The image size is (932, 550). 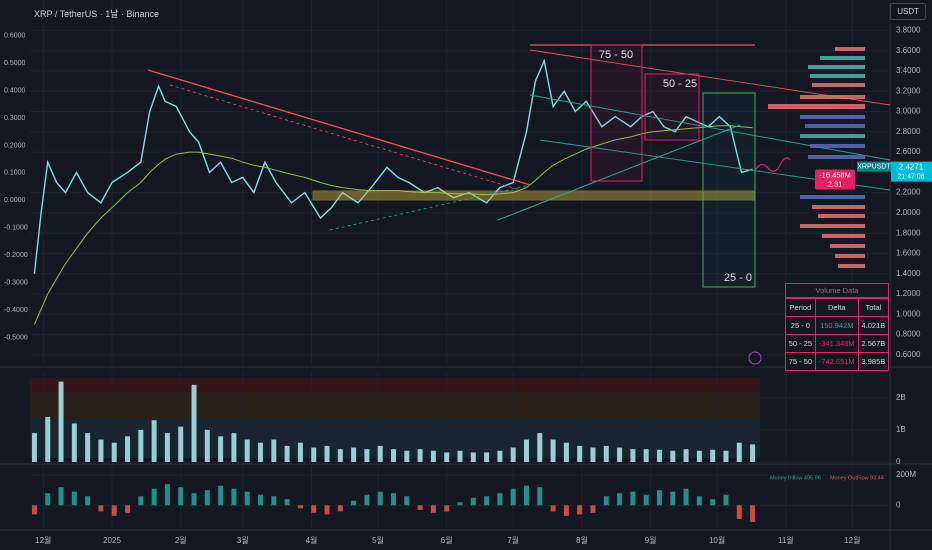 I want to click on y-tick-label: 0.8000, so click(x=908, y=334).